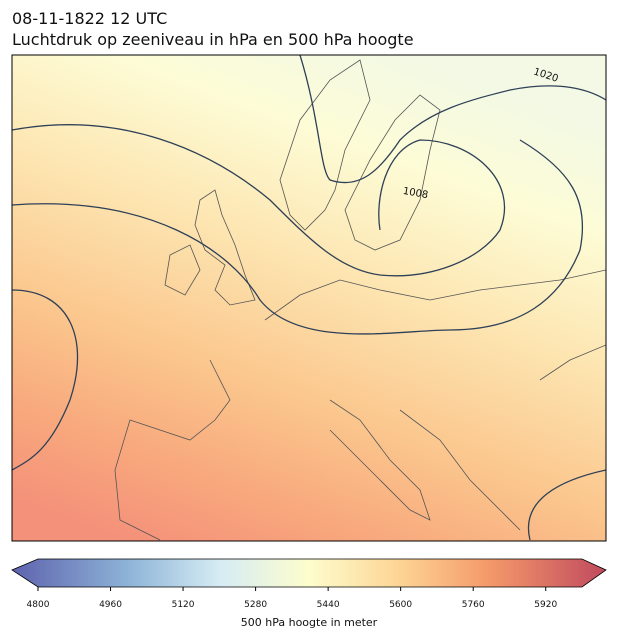 This screenshot has height=643, width=618. Describe the element at coordinates (110, 605) in the screenshot. I see `tick-label: 4960` at that location.